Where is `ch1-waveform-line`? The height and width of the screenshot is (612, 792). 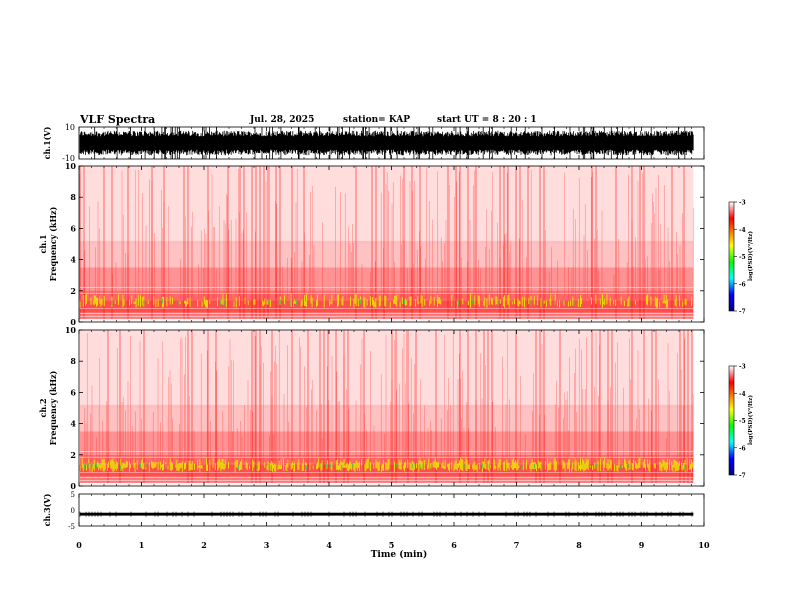 ch1-waveform-line is located at coordinates (386, 143).